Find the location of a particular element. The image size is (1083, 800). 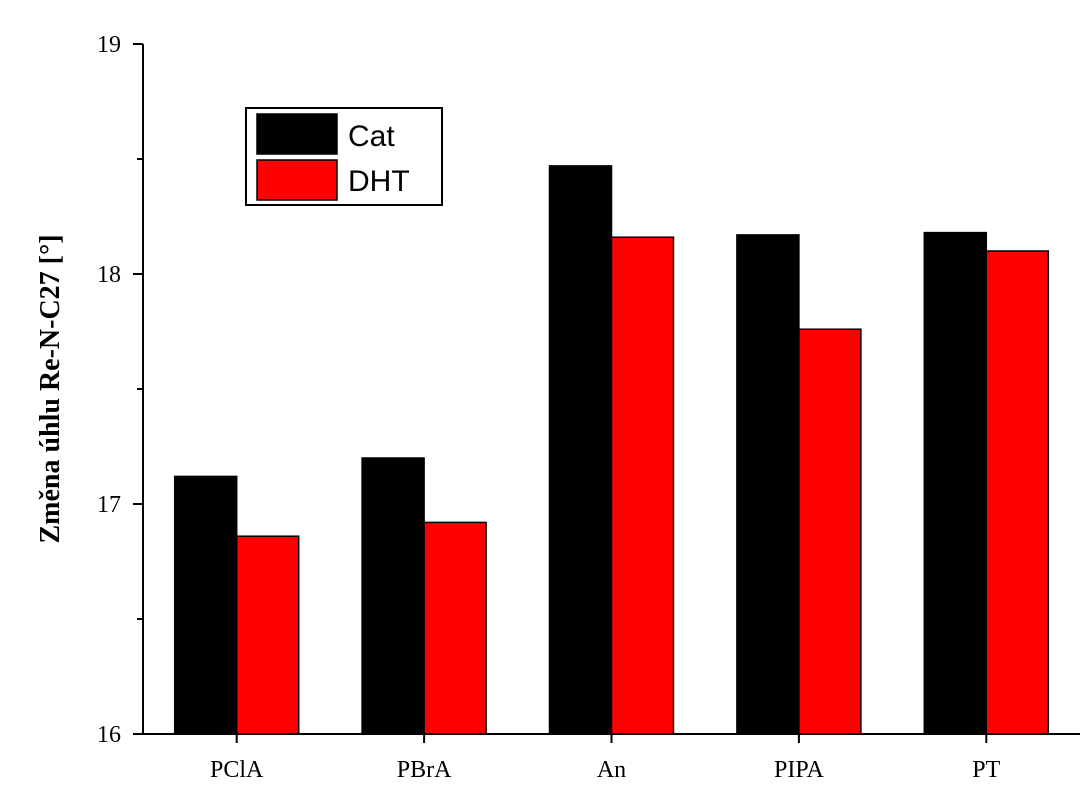

x-ticks-group: PClA PBrA An PIPA PT is located at coordinates (605, 758).